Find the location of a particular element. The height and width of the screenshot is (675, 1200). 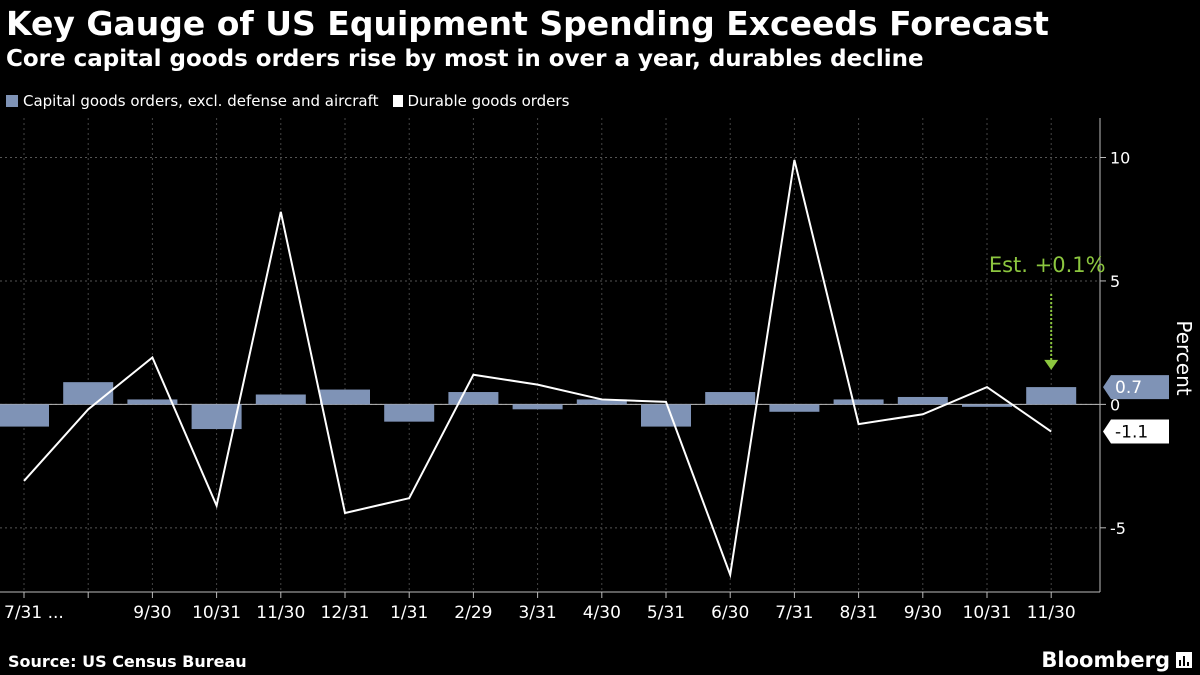

x-tick-label: 7/31 is located at coordinates (794, 613).